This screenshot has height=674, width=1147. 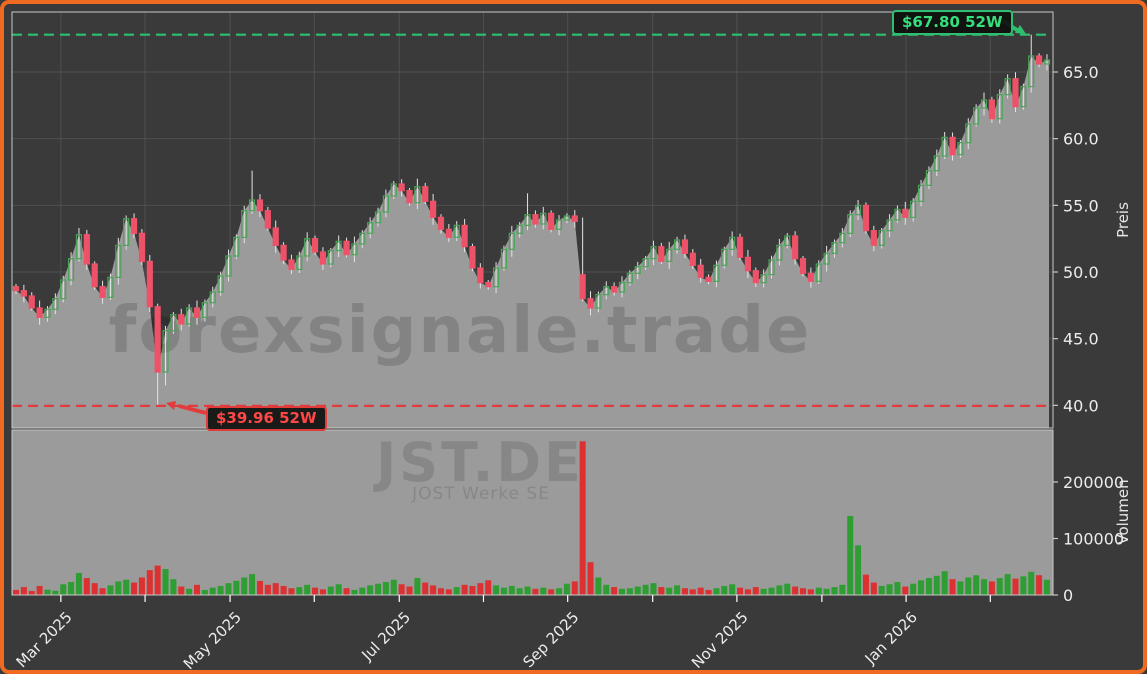 I want to click on price-tick-label: 55.0, so click(x=1081, y=205).